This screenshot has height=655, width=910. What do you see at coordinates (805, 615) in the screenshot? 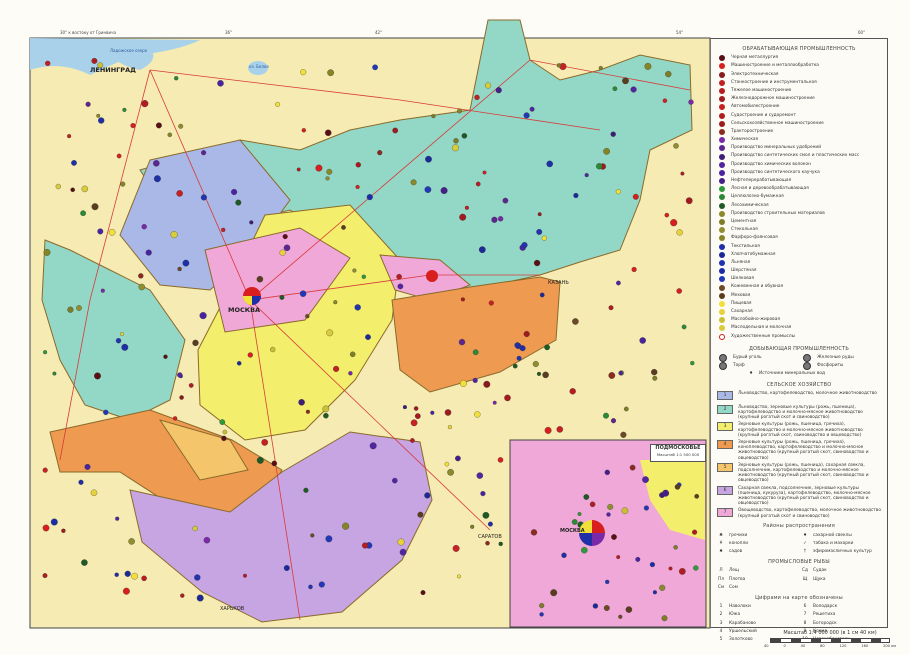
I see `number-key: 7` at bounding box center [805, 615].